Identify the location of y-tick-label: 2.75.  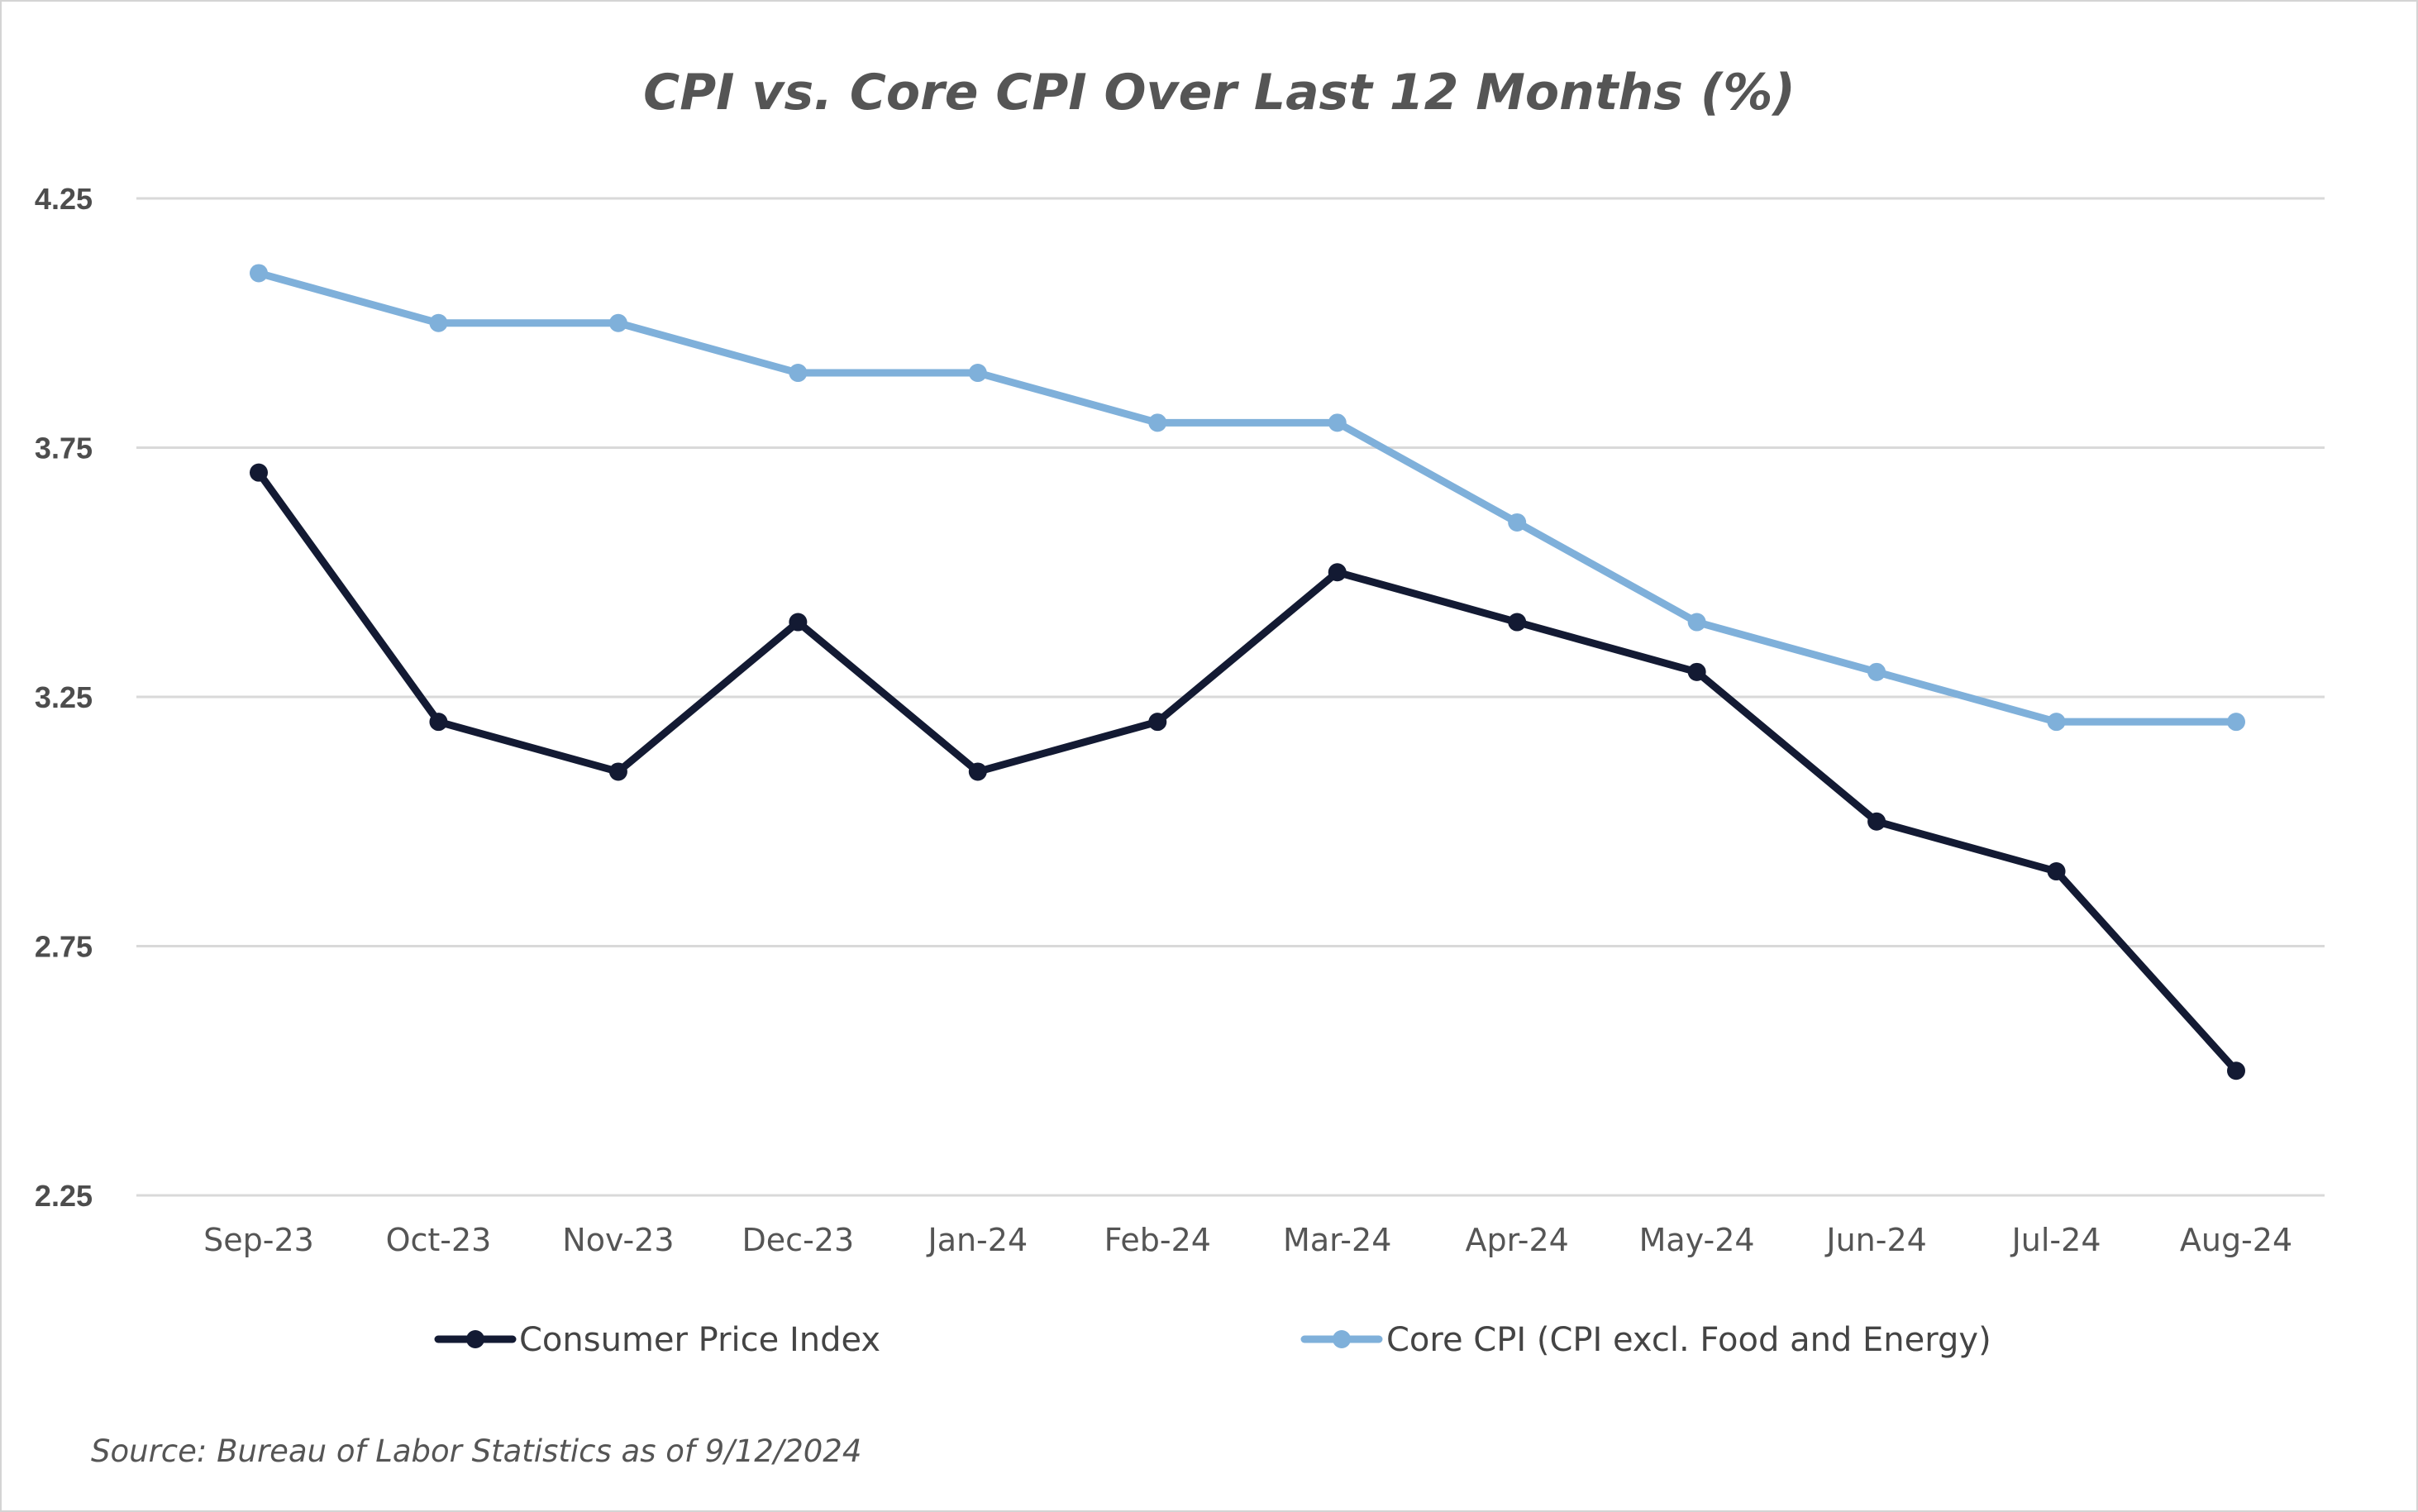
(64, 947).